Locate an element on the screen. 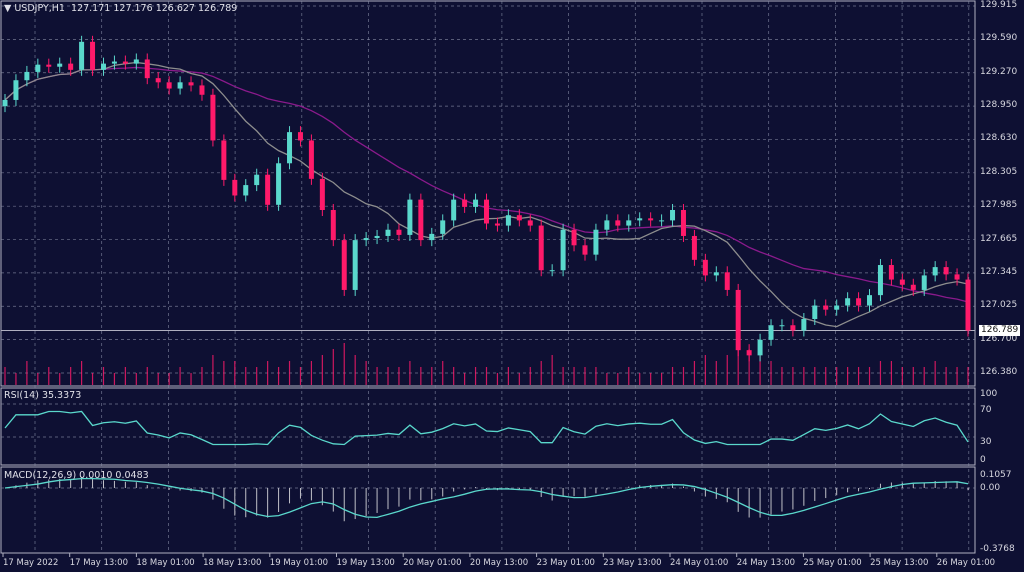 This screenshot has width=1024, height=572. time-axis-label: 23 May 01:00 is located at coordinates (565, 563).